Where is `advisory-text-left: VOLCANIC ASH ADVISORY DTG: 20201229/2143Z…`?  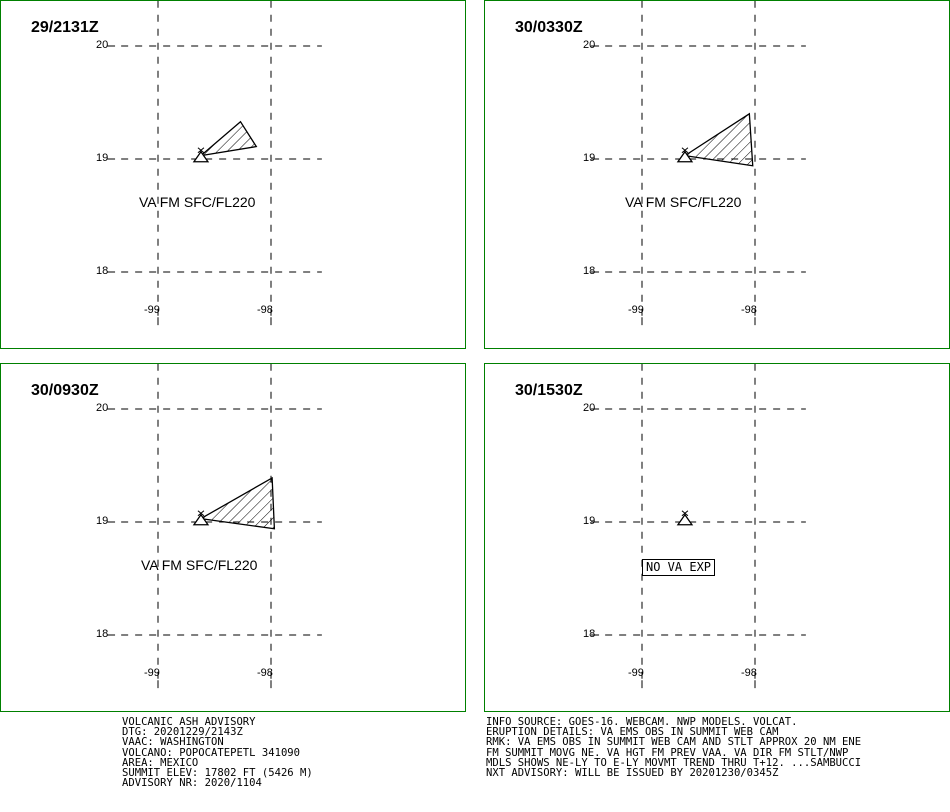
advisory-text-left: VOLCANIC ASH ADVISORY DTG: 20201229/2143Z… is located at coordinates (217, 752).